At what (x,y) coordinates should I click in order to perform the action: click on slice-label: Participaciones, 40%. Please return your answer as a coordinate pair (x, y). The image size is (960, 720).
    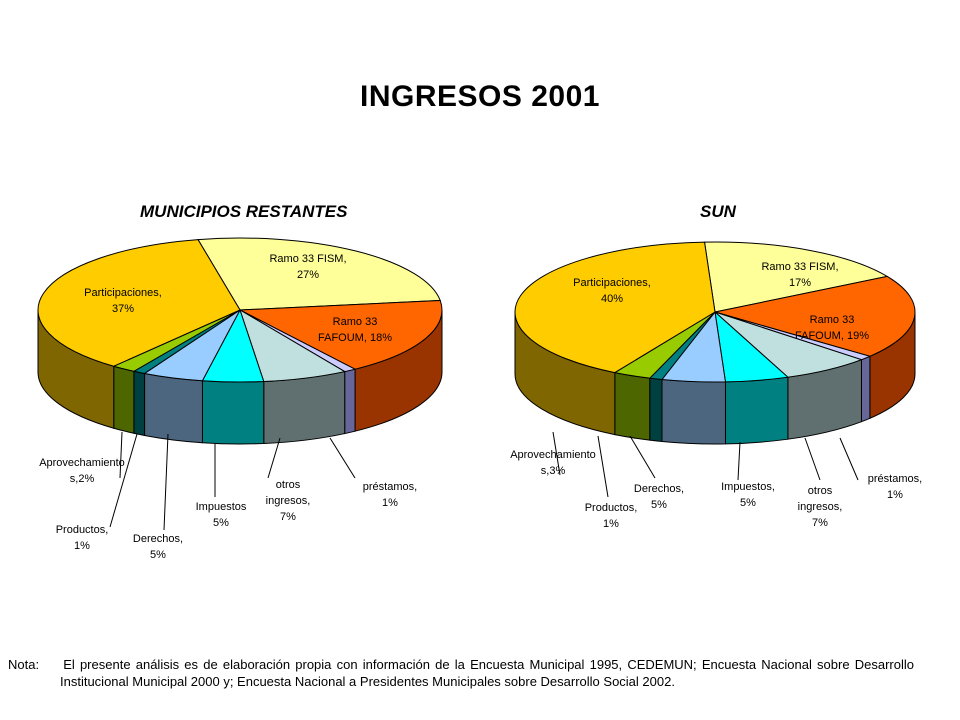
    Looking at the image, I should click on (612, 291).